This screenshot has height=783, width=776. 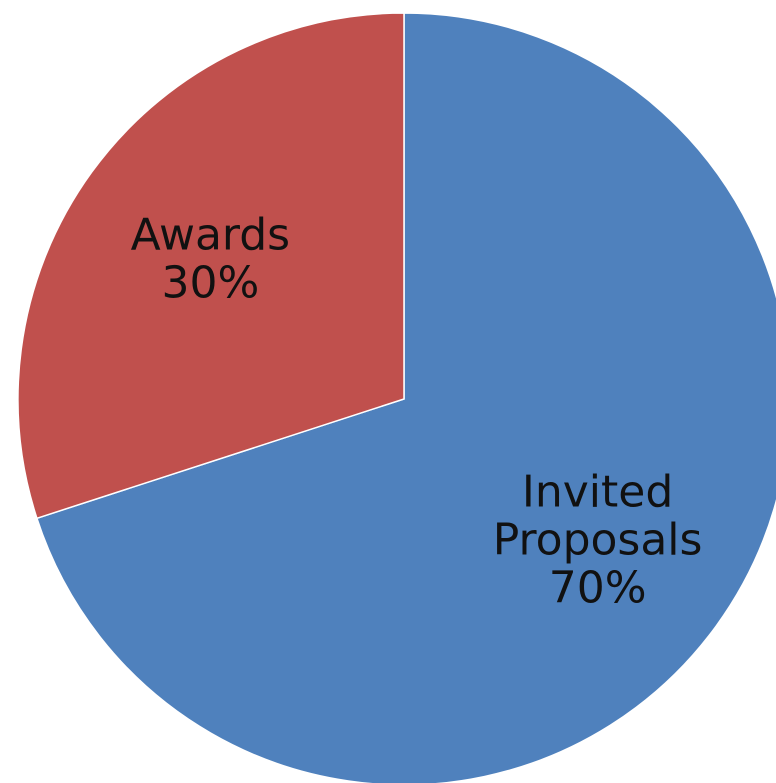 I want to click on slice-label-awards: Awards 30%, so click(x=210, y=258).